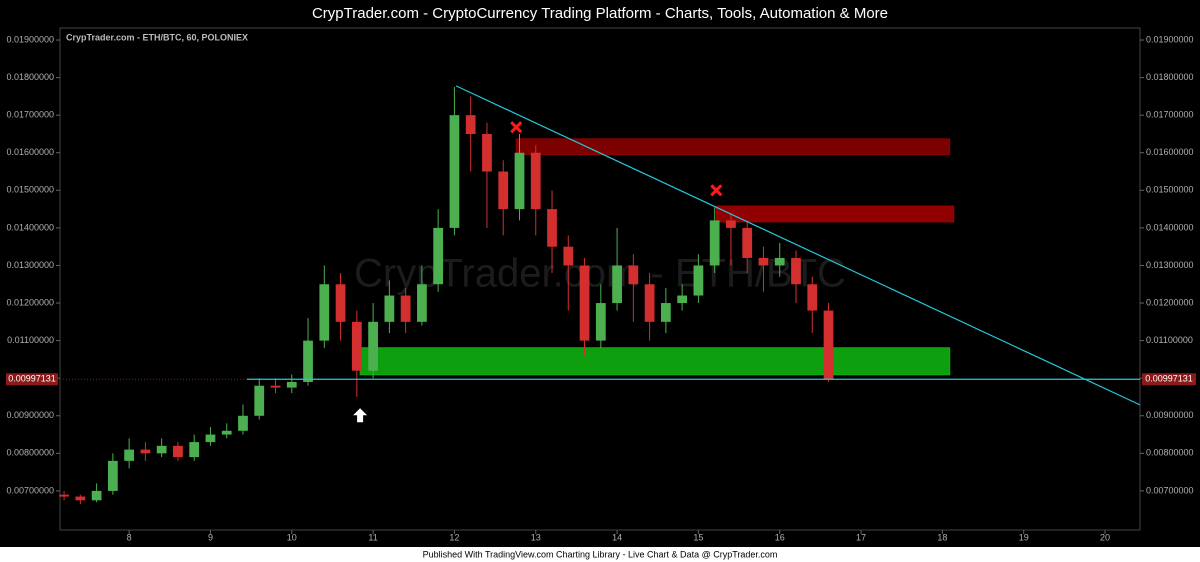 The width and height of the screenshot is (1200, 562). What do you see at coordinates (600, 274) in the screenshot?
I see `watermark: CrypTrader.com - ETH/BTC` at bounding box center [600, 274].